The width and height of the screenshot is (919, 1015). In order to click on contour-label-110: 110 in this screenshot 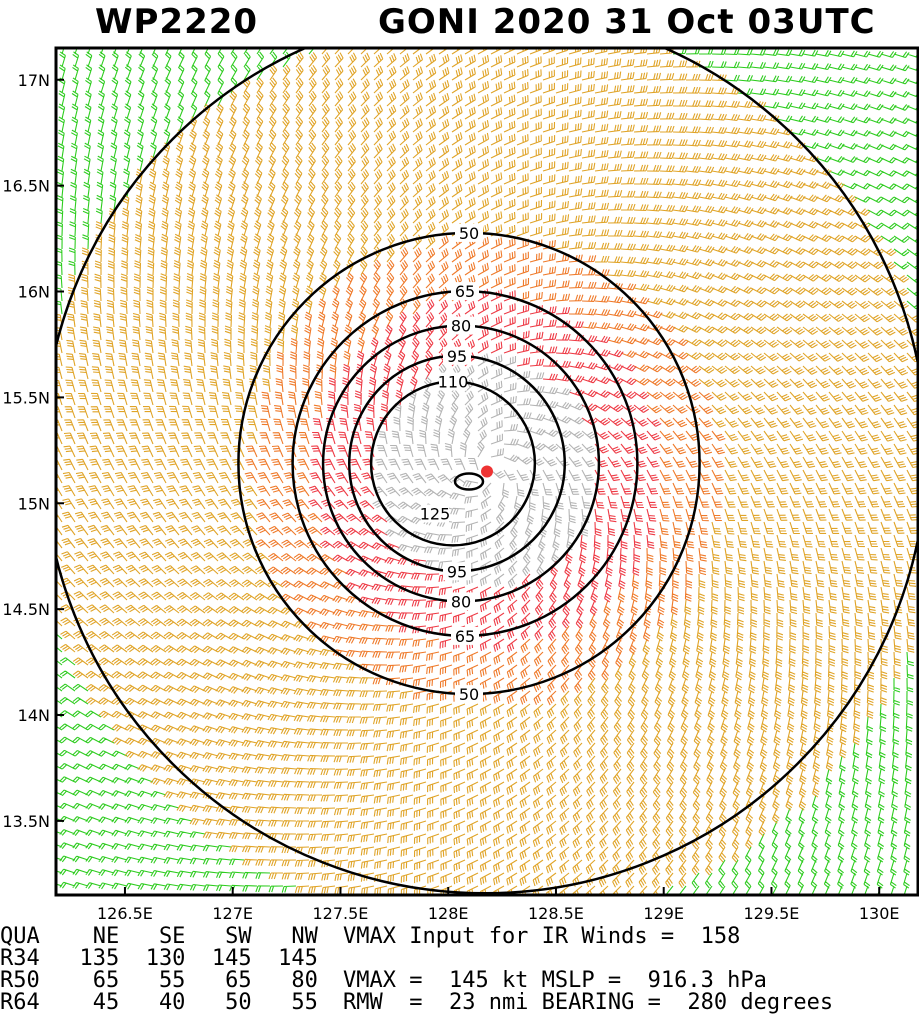, I will do `click(453, 382)`.